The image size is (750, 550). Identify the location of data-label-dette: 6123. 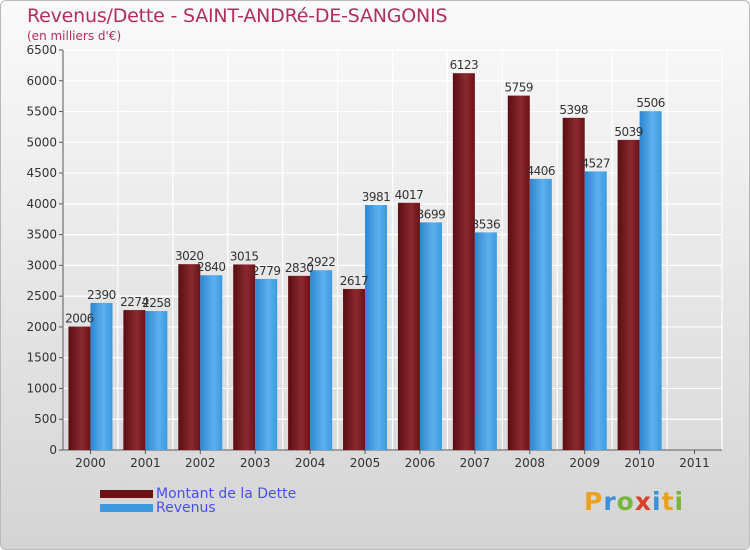
(464, 65).